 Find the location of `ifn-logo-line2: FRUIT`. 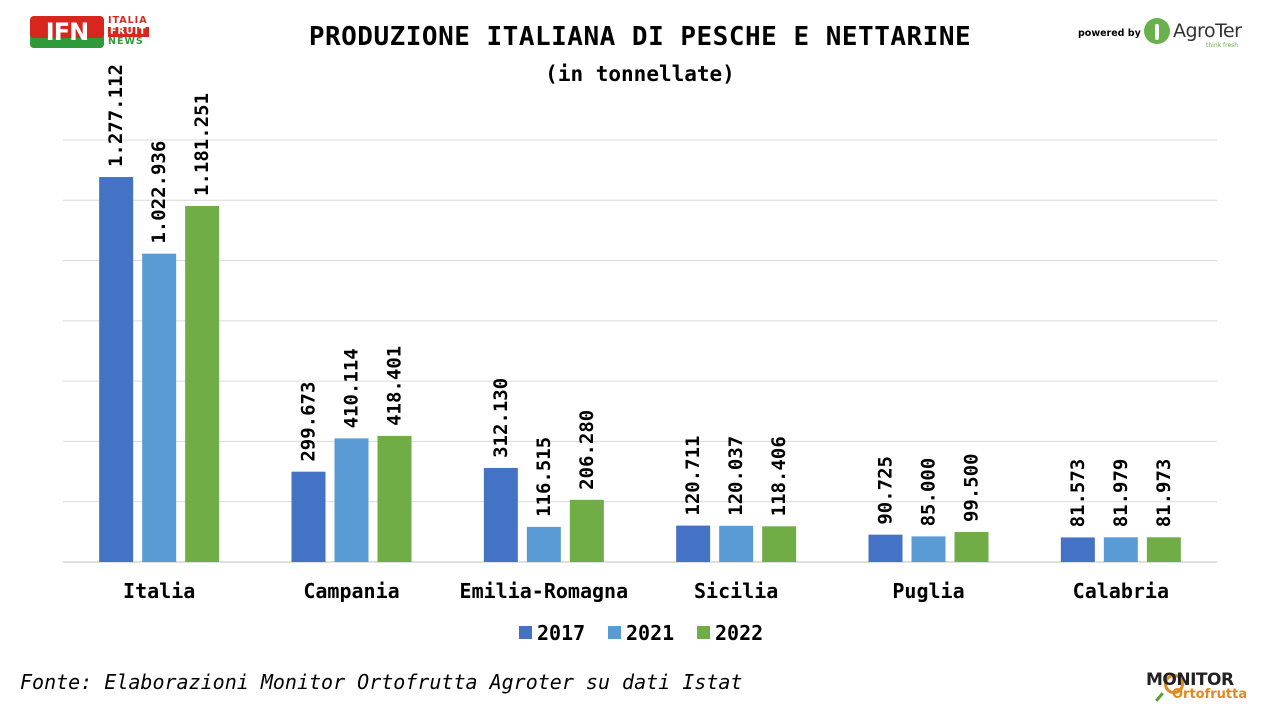

ifn-logo-line2: FRUIT is located at coordinates (128, 31).